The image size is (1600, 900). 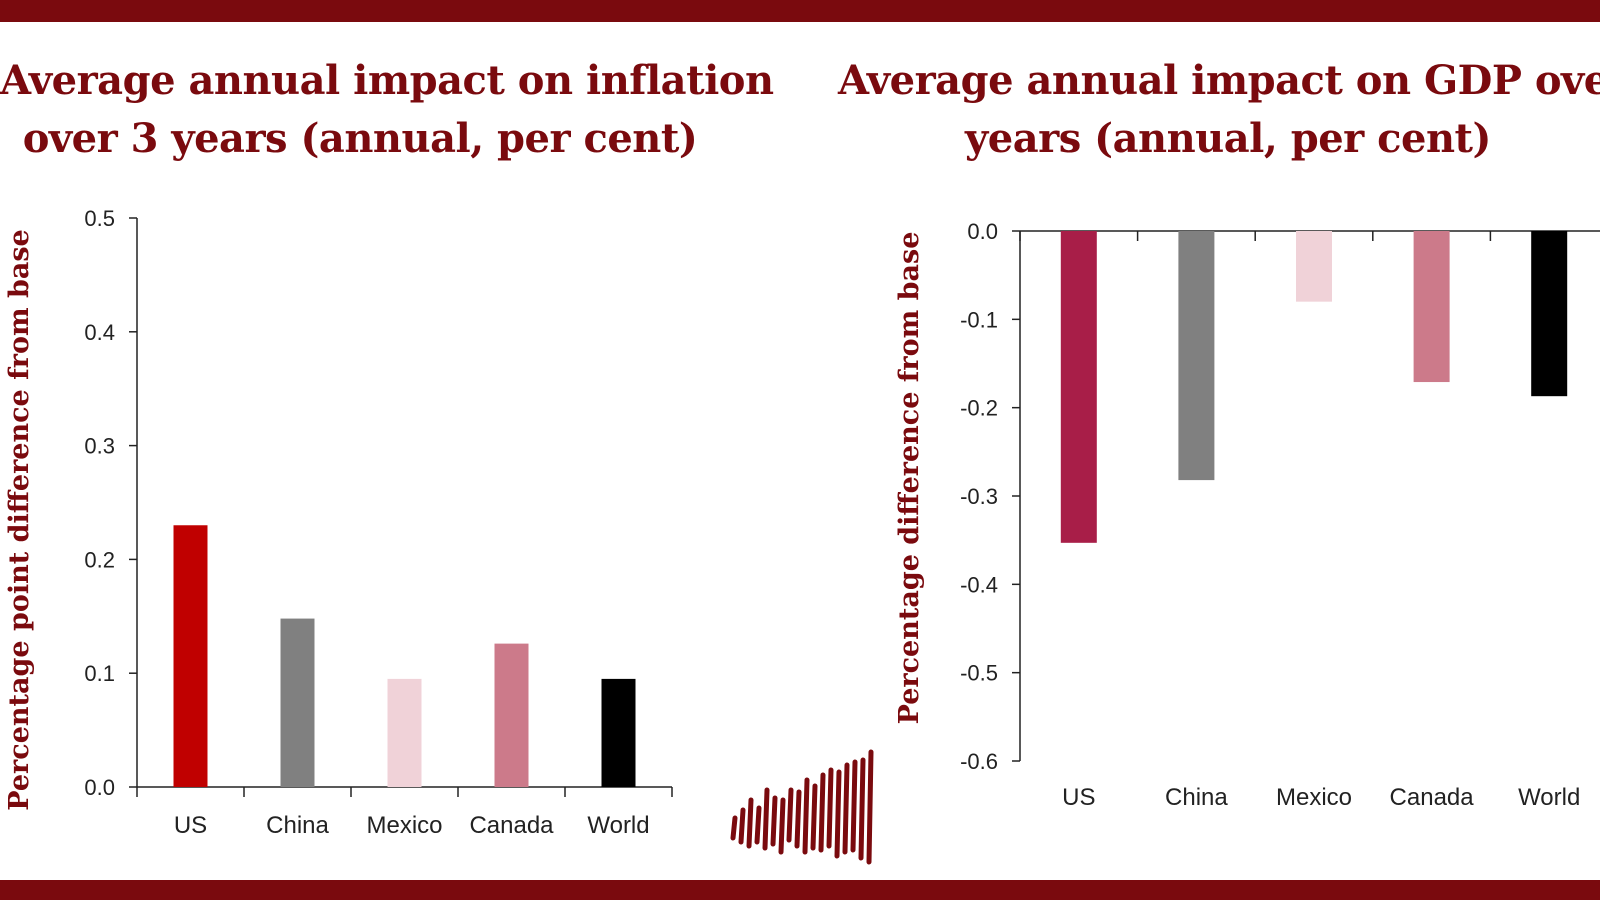 What do you see at coordinates (404, 732) in the screenshot?
I see `inflation-bar-mexico` at bounding box center [404, 732].